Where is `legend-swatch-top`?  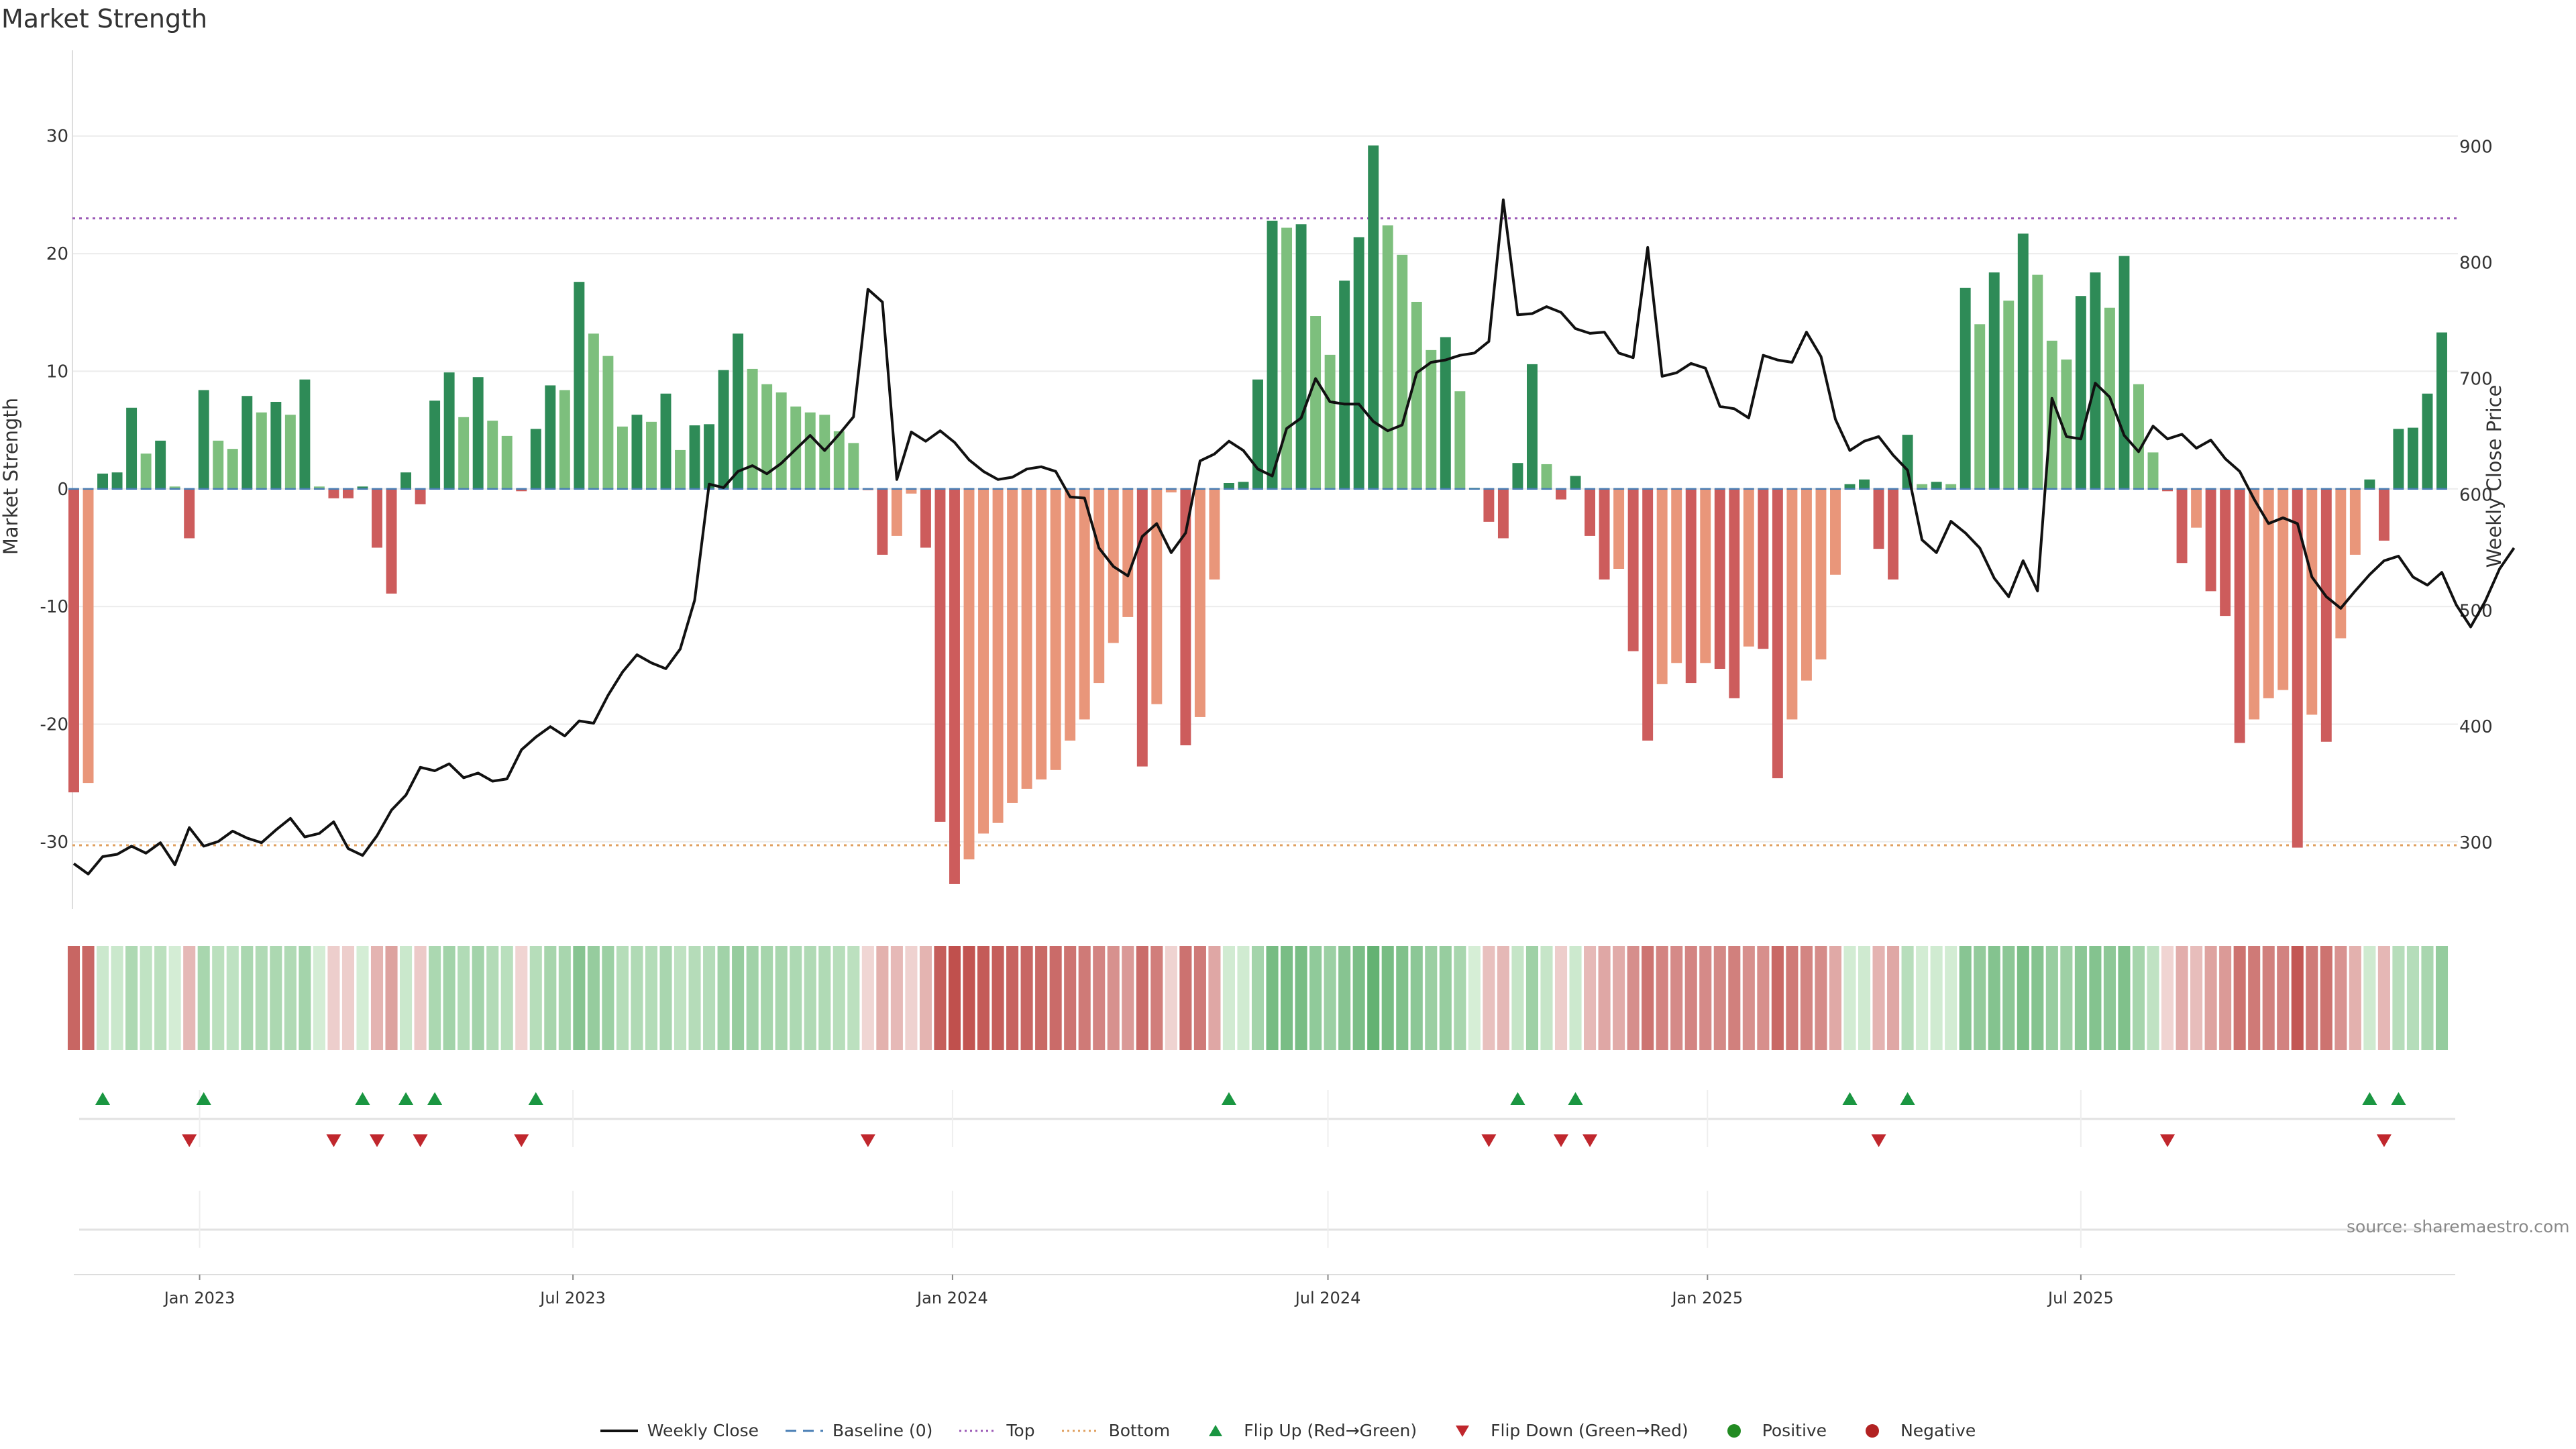
legend-swatch-top is located at coordinates (978, 1431).